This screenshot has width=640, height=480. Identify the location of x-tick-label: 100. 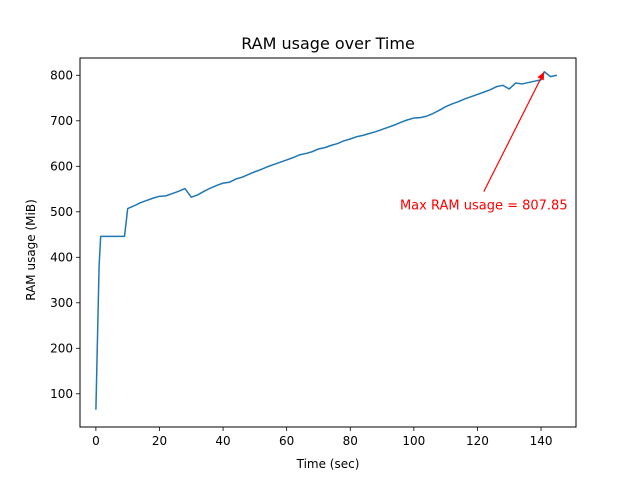
(413, 441).